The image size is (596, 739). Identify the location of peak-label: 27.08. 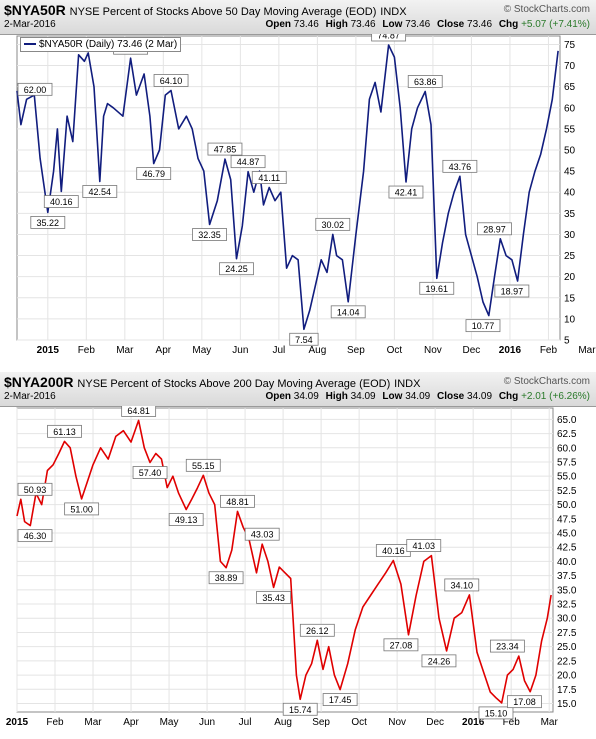
(401, 645).